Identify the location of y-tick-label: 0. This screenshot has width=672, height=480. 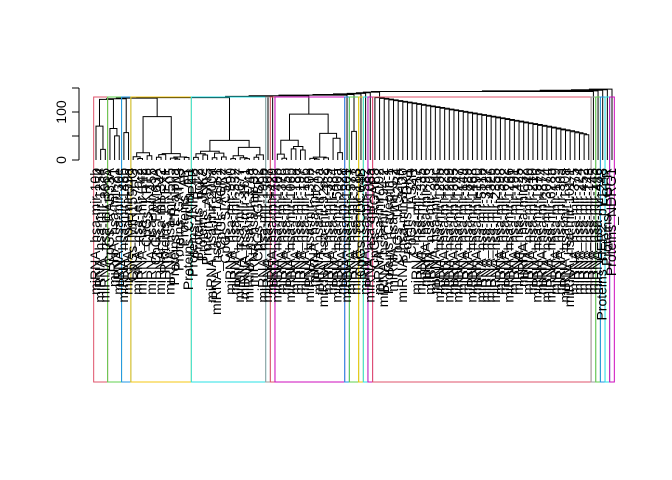
(61, 160).